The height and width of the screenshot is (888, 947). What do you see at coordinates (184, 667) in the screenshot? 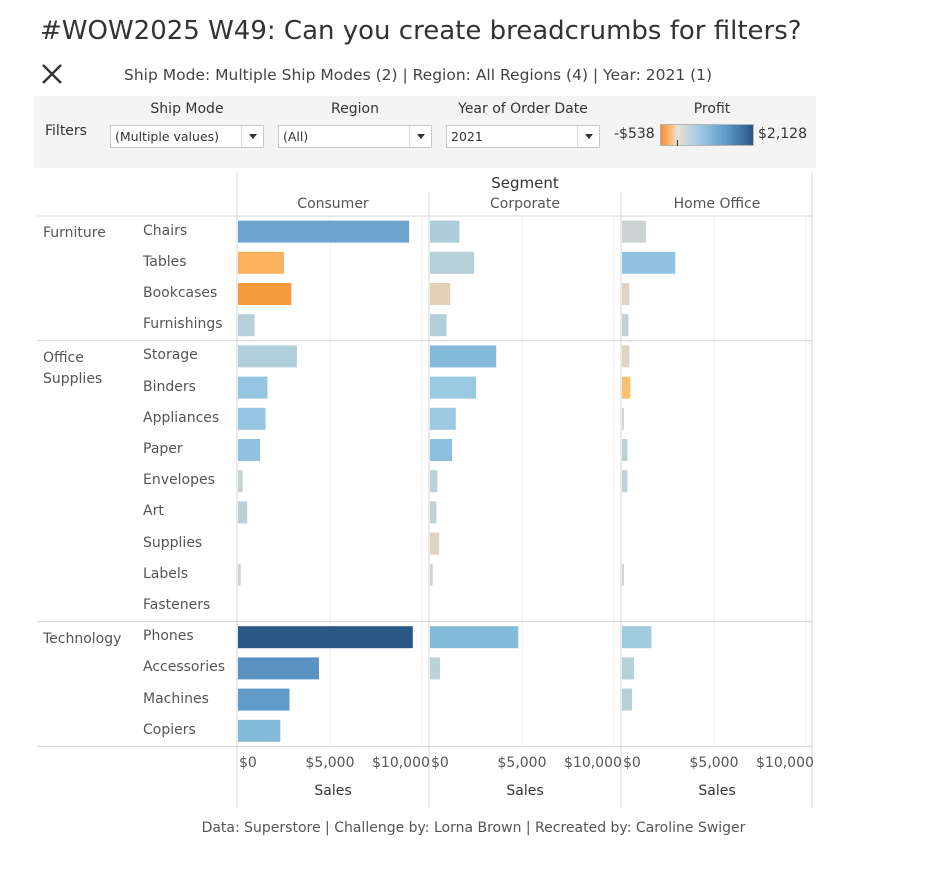
I see `subcategory-label: Accessories` at bounding box center [184, 667].